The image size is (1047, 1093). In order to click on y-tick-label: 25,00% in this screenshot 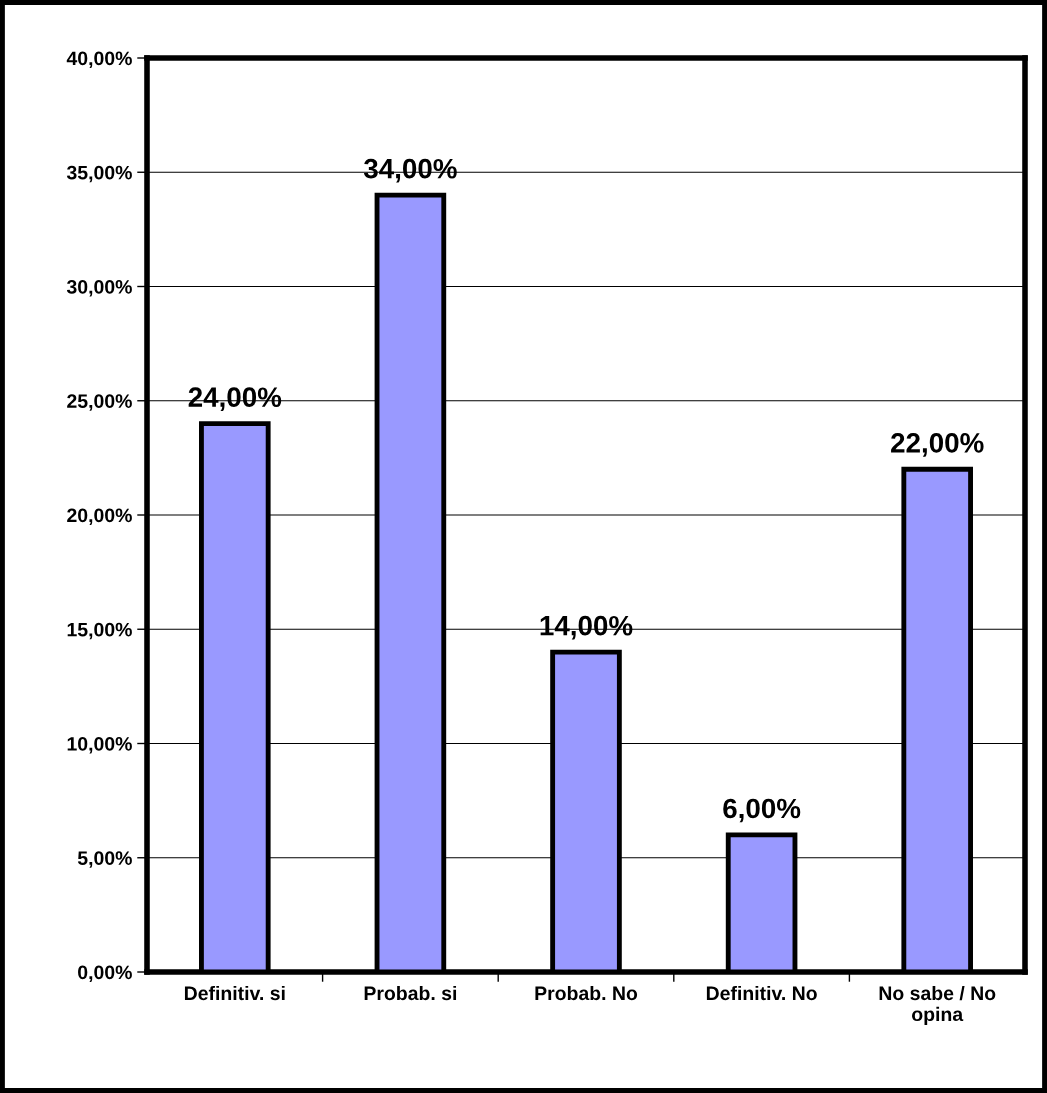, I will do `click(99, 402)`.